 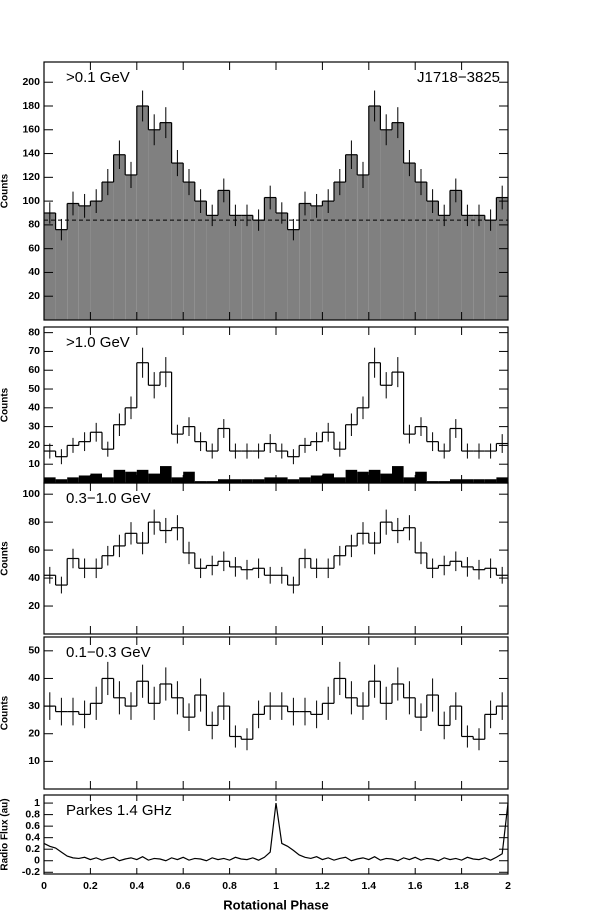 I want to click on y-tick-label: 30, so click(x=34, y=426).